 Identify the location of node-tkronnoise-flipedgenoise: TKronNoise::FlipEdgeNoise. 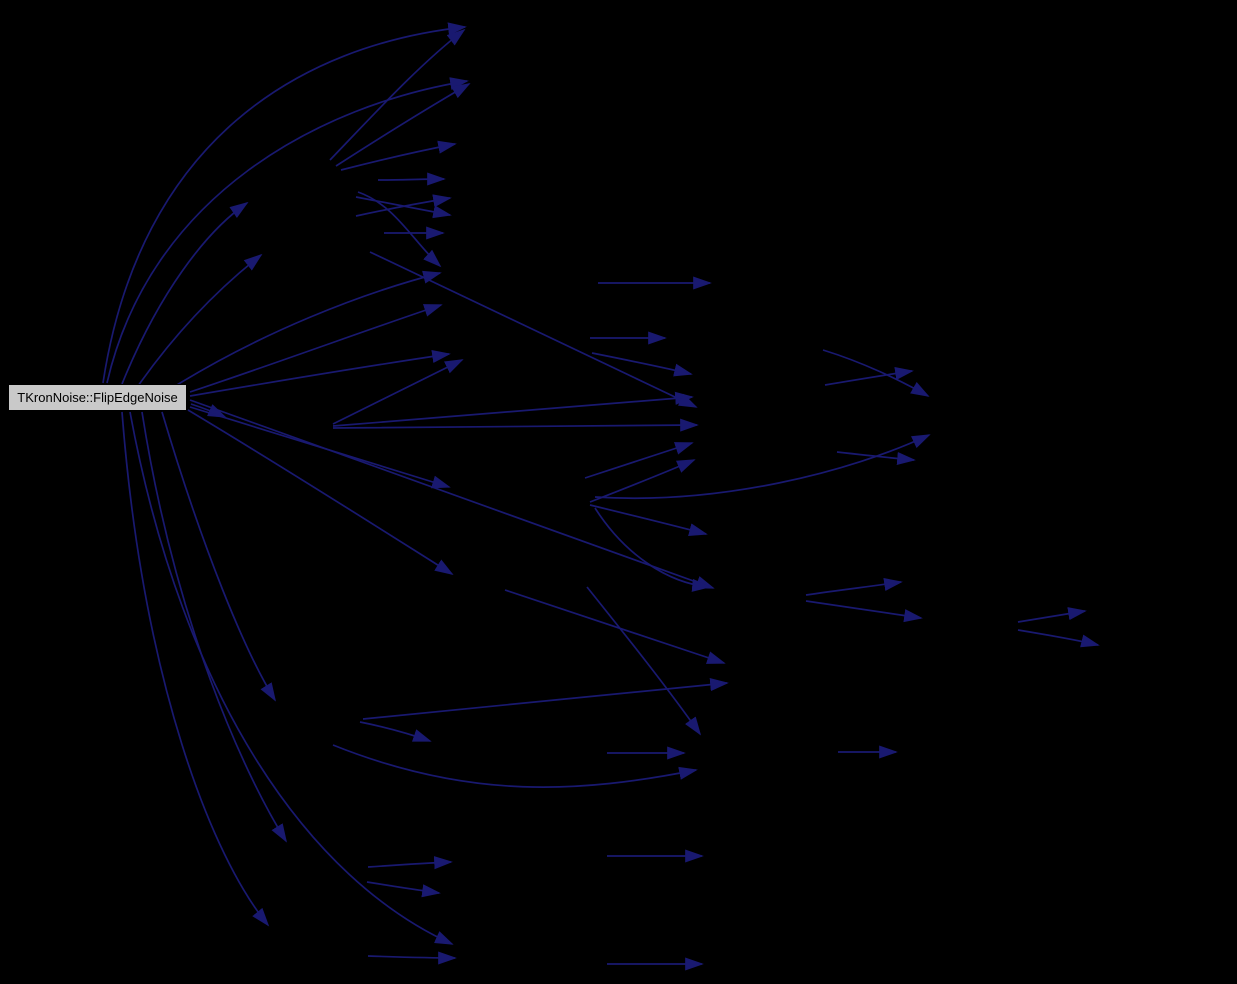
(97, 397).